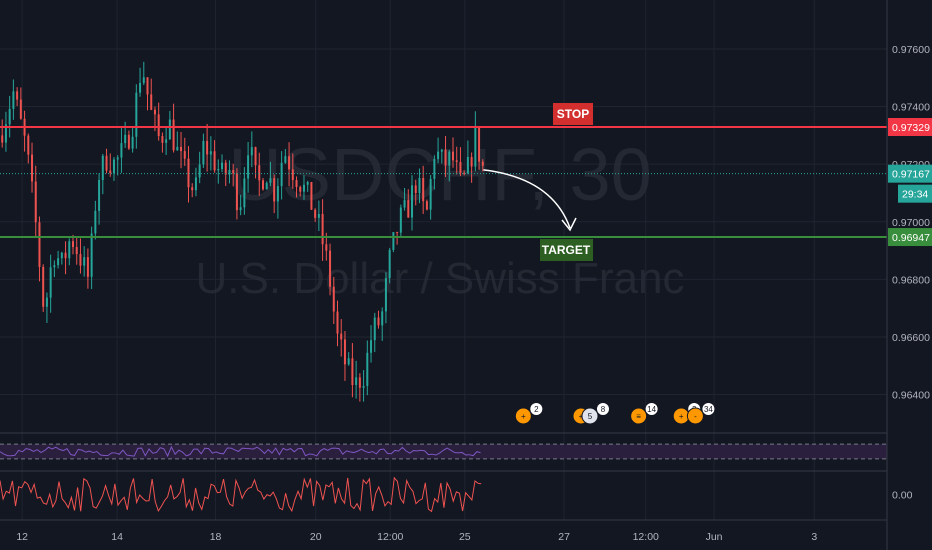 The width and height of the screenshot is (932, 550). What do you see at coordinates (910, 173) in the screenshot?
I see `price-tag-last` at bounding box center [910, 173].